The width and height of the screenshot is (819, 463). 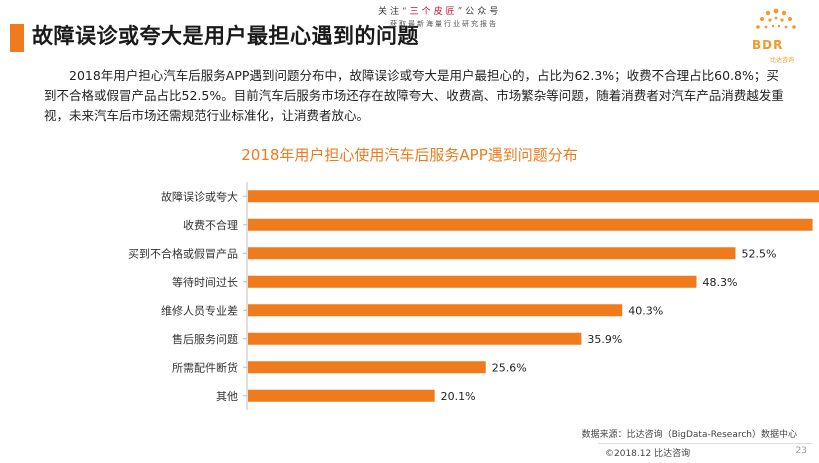 What do you see at coordinates (17, 38) in the screenshot?
I see `title-accent-mark` at bounding box center [17, 38].